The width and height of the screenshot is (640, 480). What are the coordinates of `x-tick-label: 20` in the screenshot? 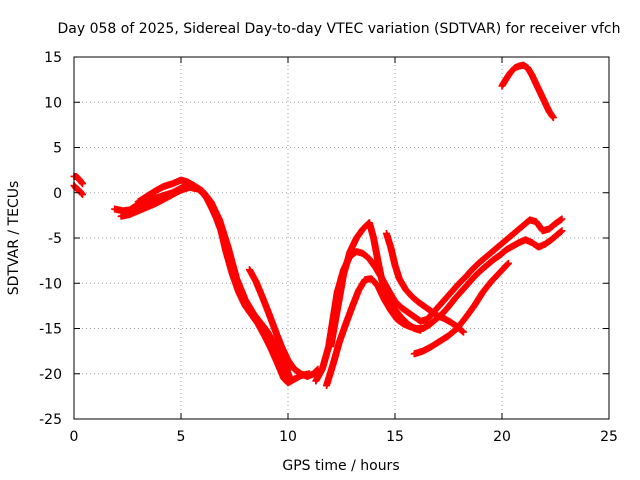 It's located at (502, 437).